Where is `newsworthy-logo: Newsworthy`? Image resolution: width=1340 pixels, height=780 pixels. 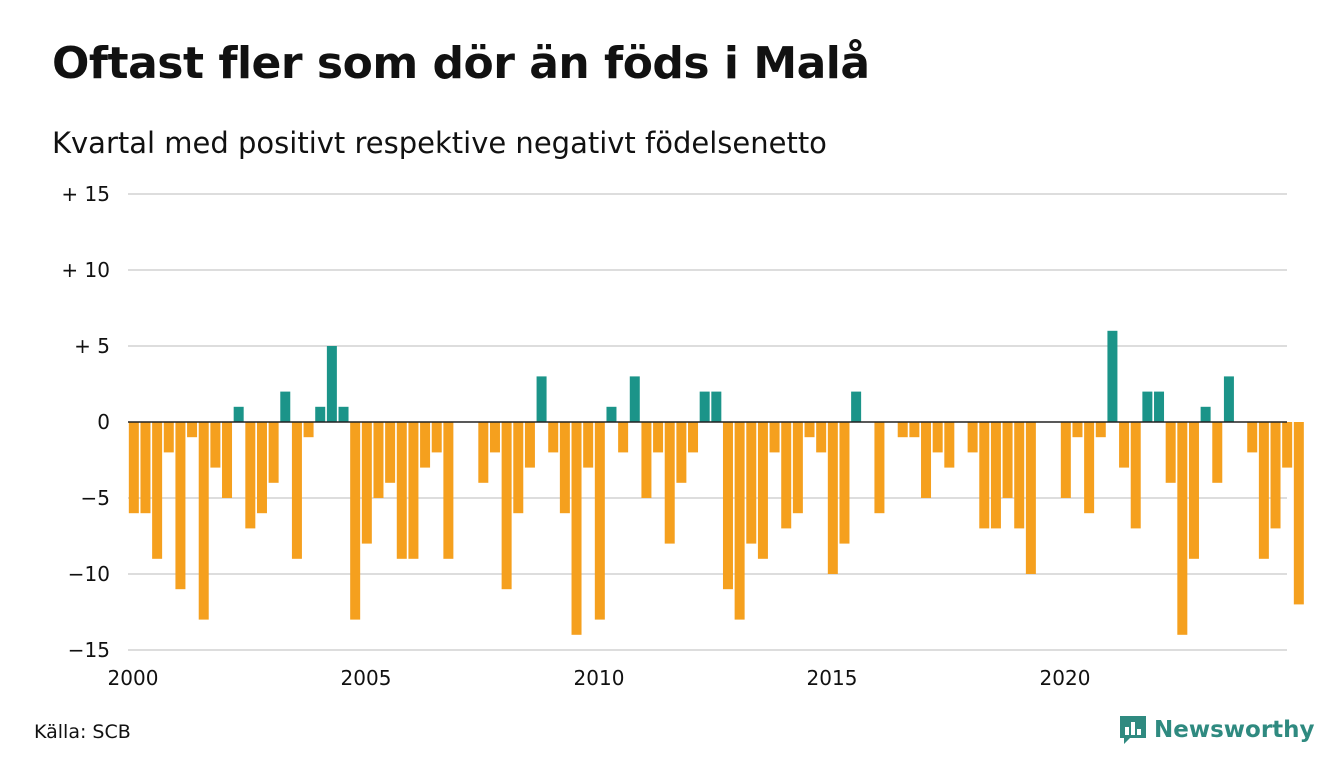 newsworthy-logo: Newsworthy is located at coordinates (1216, 730).